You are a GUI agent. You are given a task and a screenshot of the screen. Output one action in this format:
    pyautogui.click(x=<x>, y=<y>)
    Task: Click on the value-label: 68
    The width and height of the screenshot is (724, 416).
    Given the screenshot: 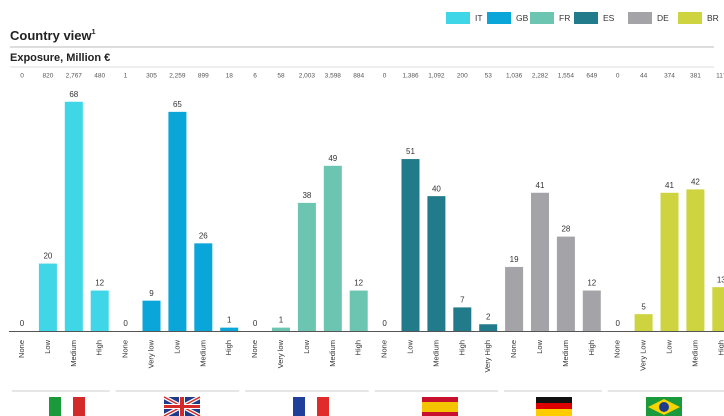 What is the action you would take?
    pyautogui.click(x=73, y=94)
    